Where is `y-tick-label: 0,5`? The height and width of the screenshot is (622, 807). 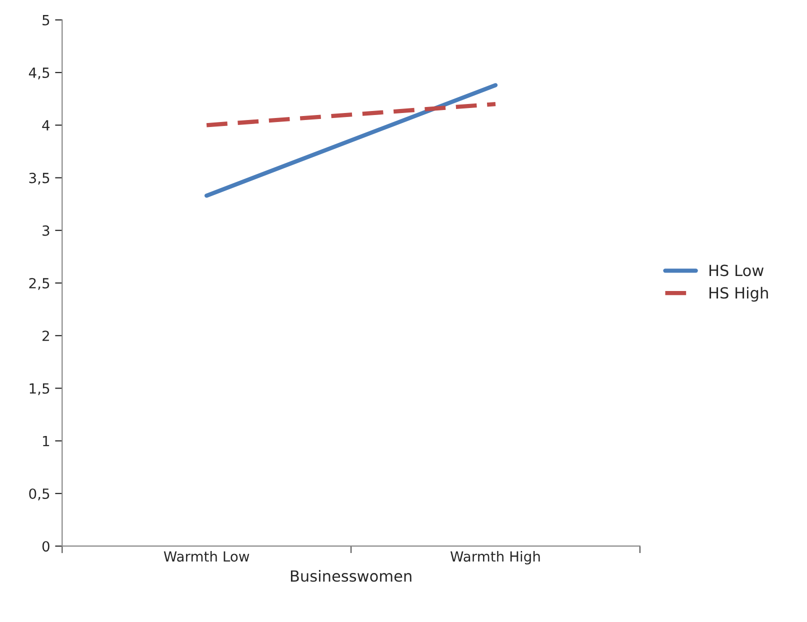
y-tick-label: 0,5 is located at coordinates (39, 494).